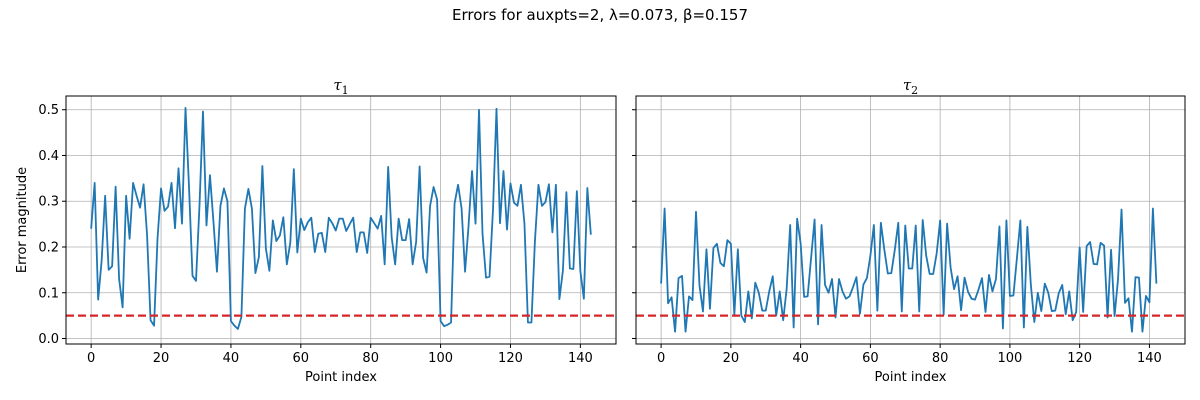 This screenshot has height=400, width=1200. Describe the element at coordinates (22, 220) in the screenshot. I see `y-axis-label: Error magnitude` at that location.